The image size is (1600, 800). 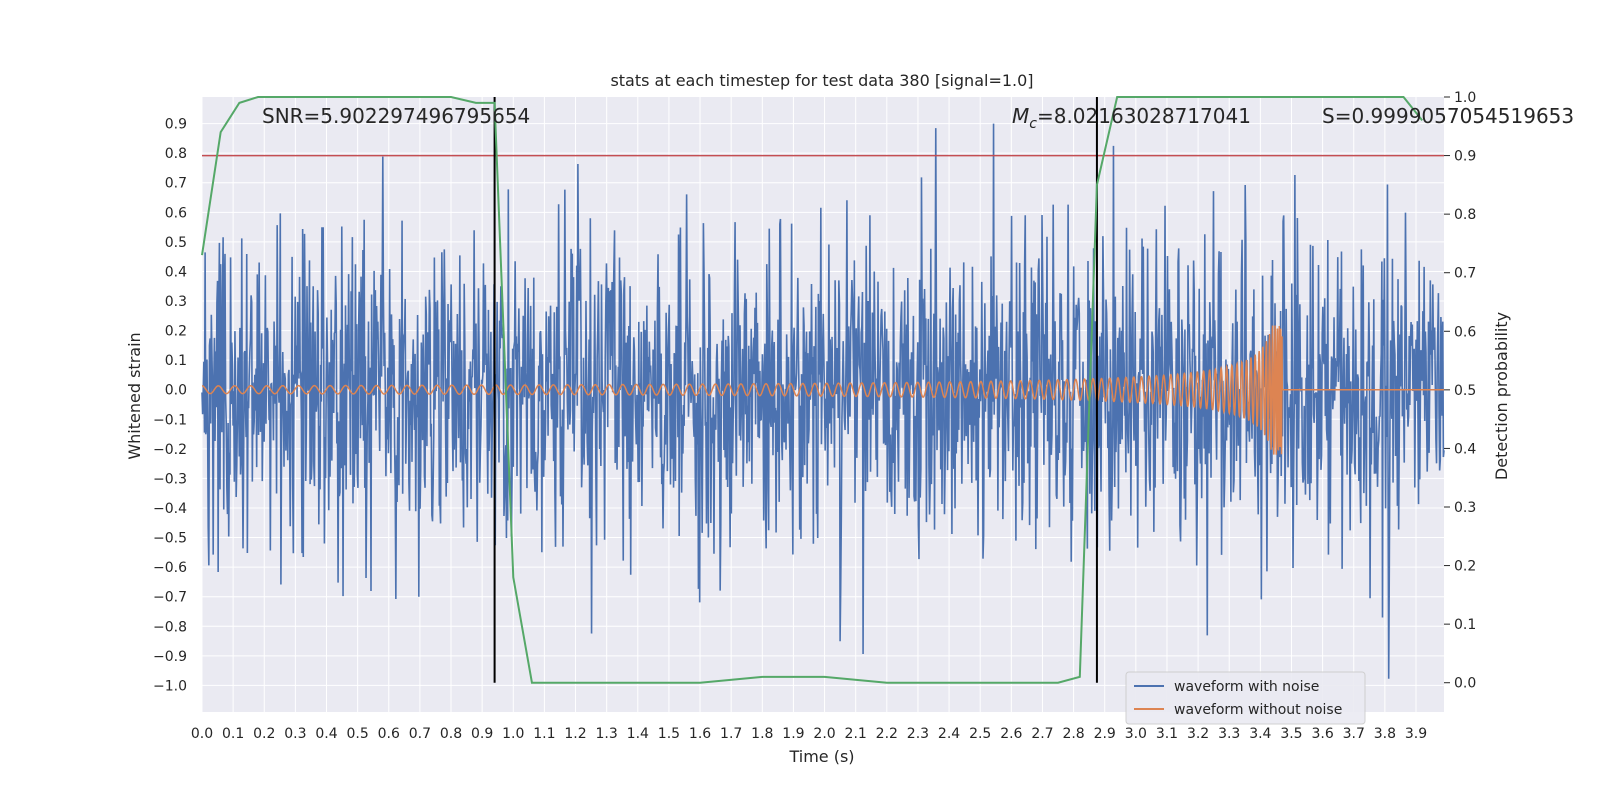 I want to click on x-tick-label: 1.8, so click(x=762, y=734).